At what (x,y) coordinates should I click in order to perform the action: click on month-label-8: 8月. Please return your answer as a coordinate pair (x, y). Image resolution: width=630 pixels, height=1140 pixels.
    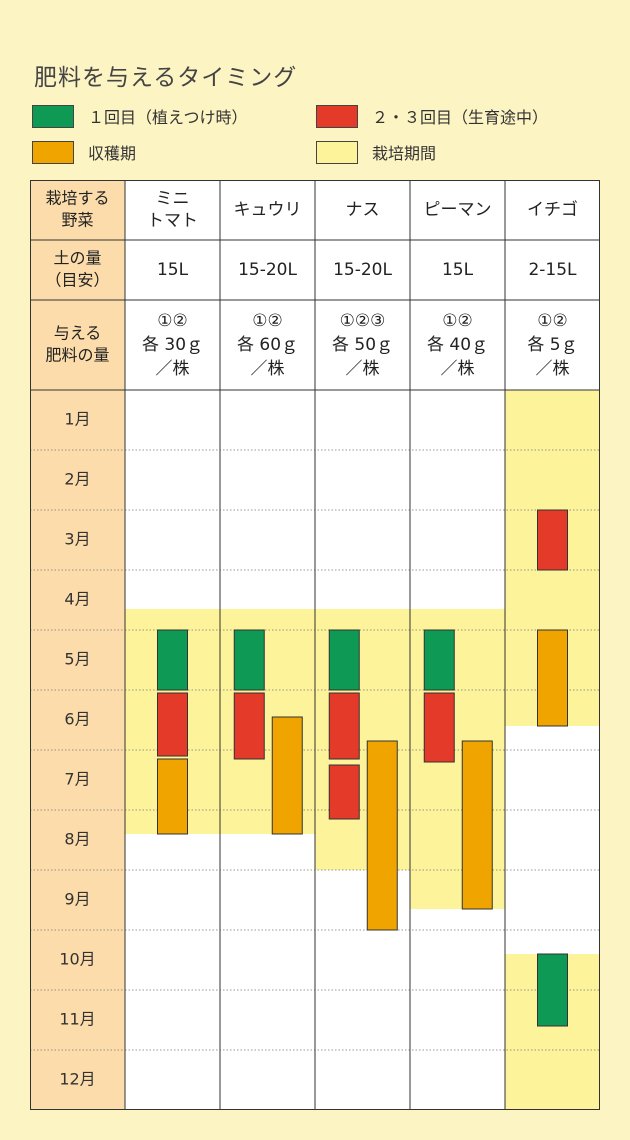
    Looking at the image, I should click on (77, 839).